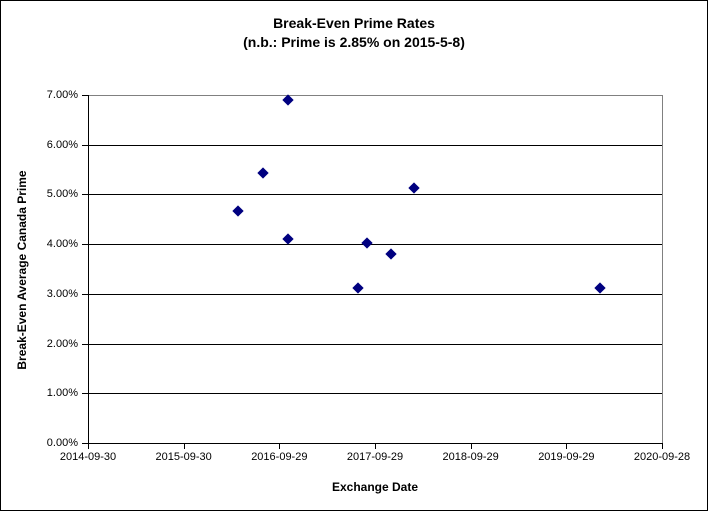 The width and height of the screenshot is (711, 513). I want to click on chart-title: Break-Even Prime Rates, so click(354, 23).